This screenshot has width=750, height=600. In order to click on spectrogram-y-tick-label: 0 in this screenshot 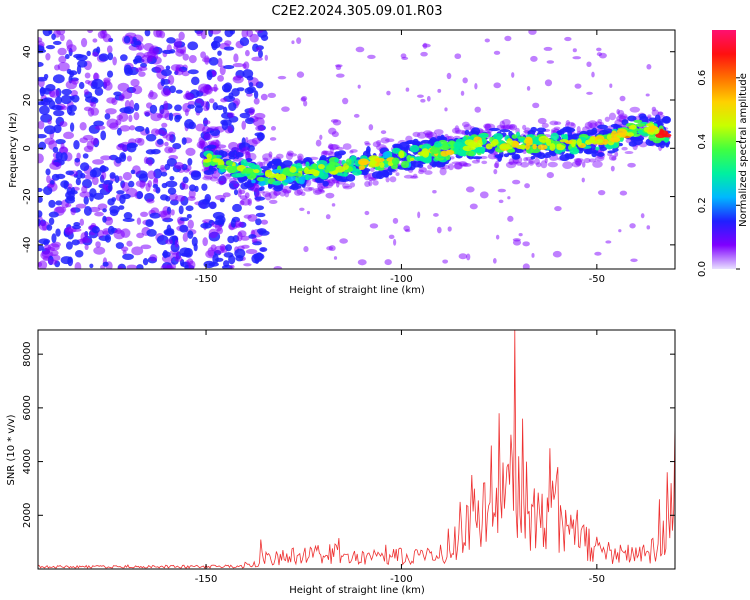, I will do `click(27, 148)`.